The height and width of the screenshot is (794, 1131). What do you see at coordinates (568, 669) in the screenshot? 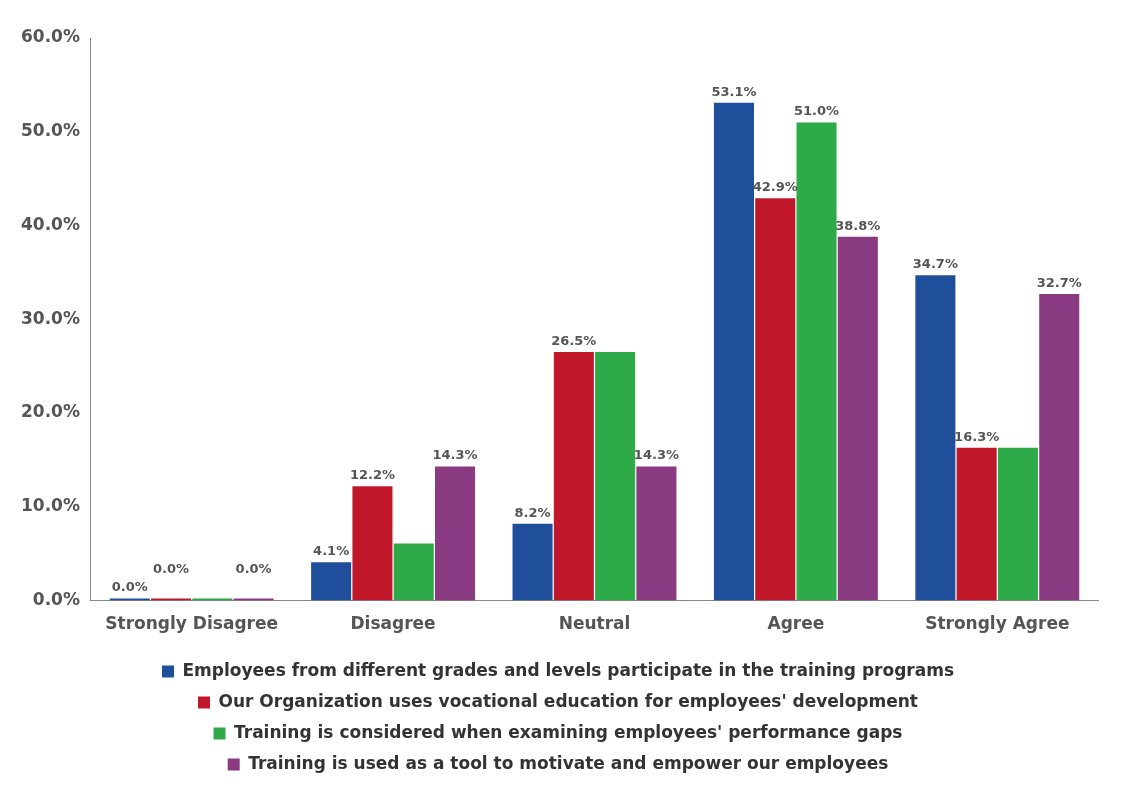
I see `legend-label: Employees from different grades and levels participate in the training programs` at bounding box center [568, 669].